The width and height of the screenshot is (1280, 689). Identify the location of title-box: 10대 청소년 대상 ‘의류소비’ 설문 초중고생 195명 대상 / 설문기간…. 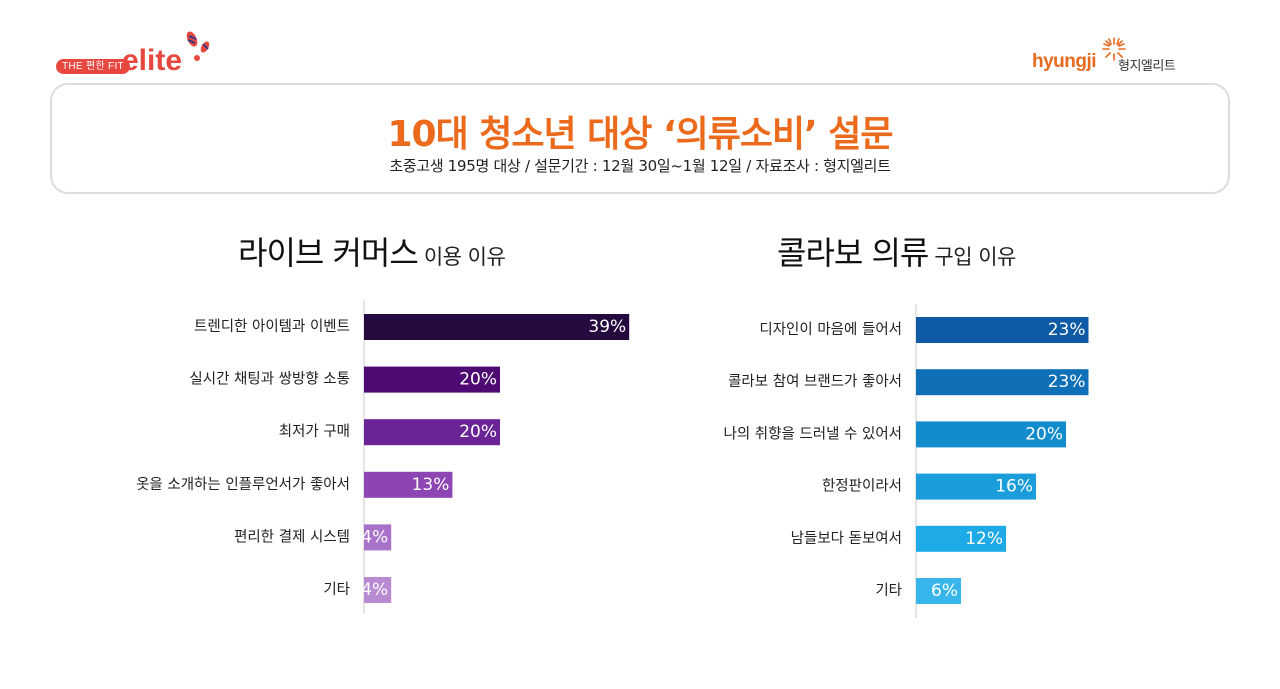
(640, 138).